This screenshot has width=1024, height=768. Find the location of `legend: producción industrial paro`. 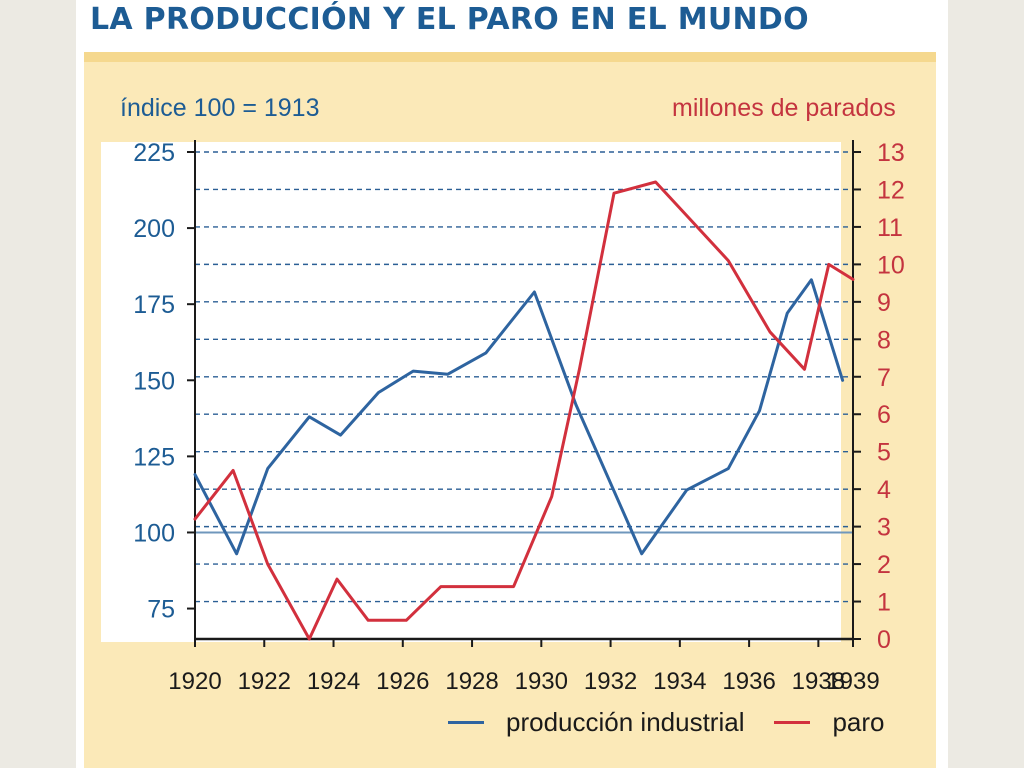

legend: producción industrial paro is located at coordinates (666, 722).